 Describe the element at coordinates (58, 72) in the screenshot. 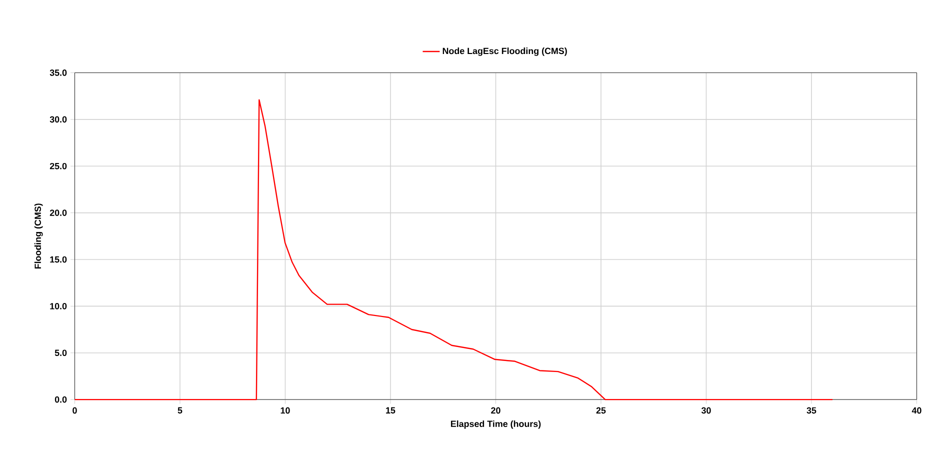

I see `y-tick-label: 35.0` at that location.